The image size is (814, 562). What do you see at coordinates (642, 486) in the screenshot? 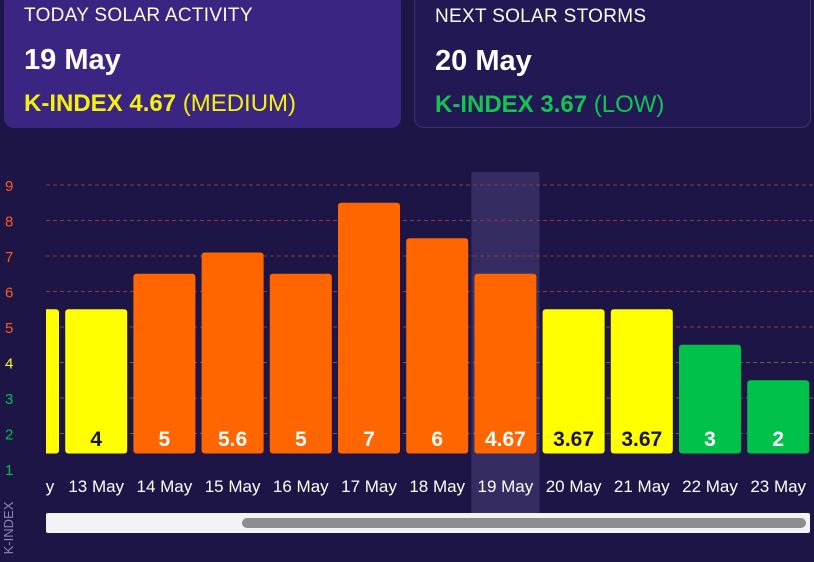
I see `x-tick-label: 21 May` at bounding box center [642, 486].